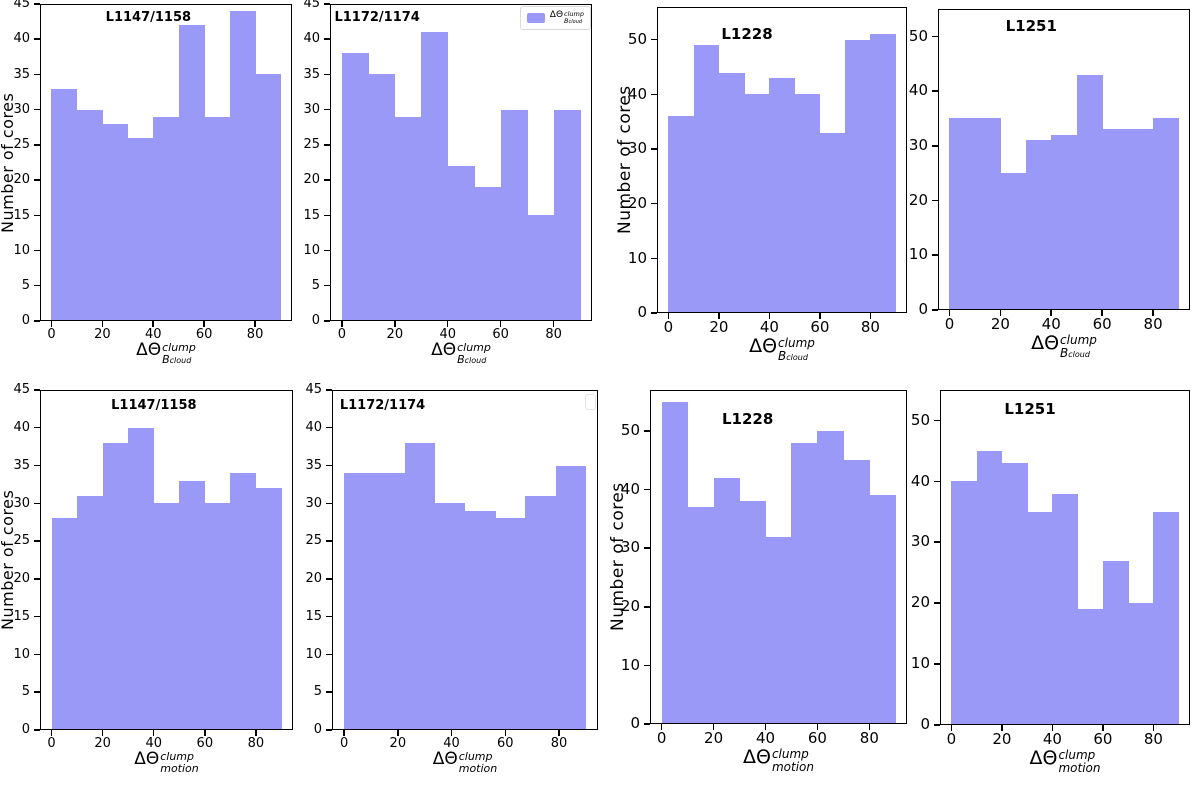  What do you see at coordinates (177, 756) in the screenshot?
I see `x-axis-label-superscript: clump` at bounding box center [177, 756].